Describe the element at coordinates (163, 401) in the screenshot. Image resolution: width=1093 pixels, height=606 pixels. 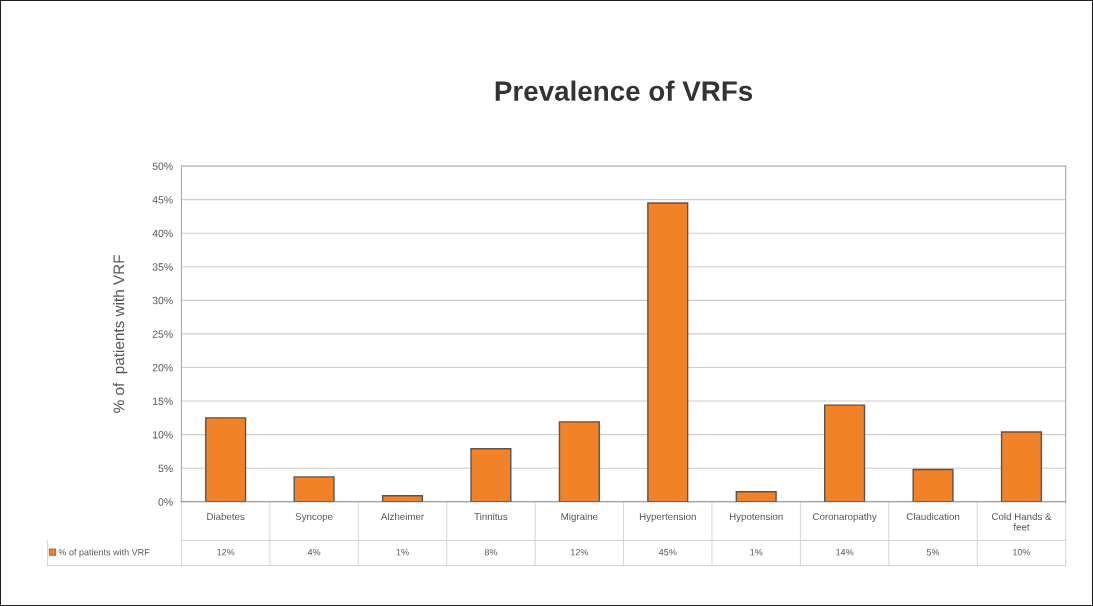
I see `y-tick-label: 15%` at that location.